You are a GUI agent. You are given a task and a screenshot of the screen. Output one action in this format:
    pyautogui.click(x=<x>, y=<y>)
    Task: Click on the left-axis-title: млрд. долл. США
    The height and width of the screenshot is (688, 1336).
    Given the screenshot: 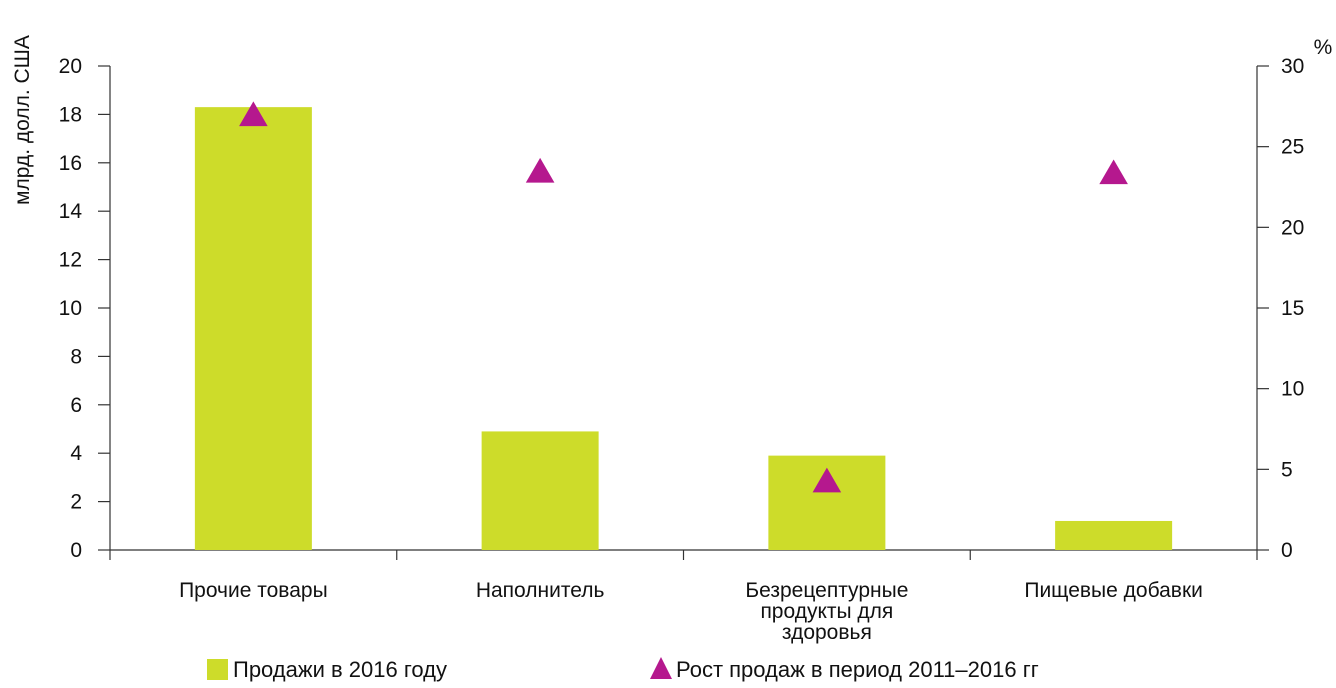 What is the action you would take?
    pyautogui.click(x=22, y=120)
    